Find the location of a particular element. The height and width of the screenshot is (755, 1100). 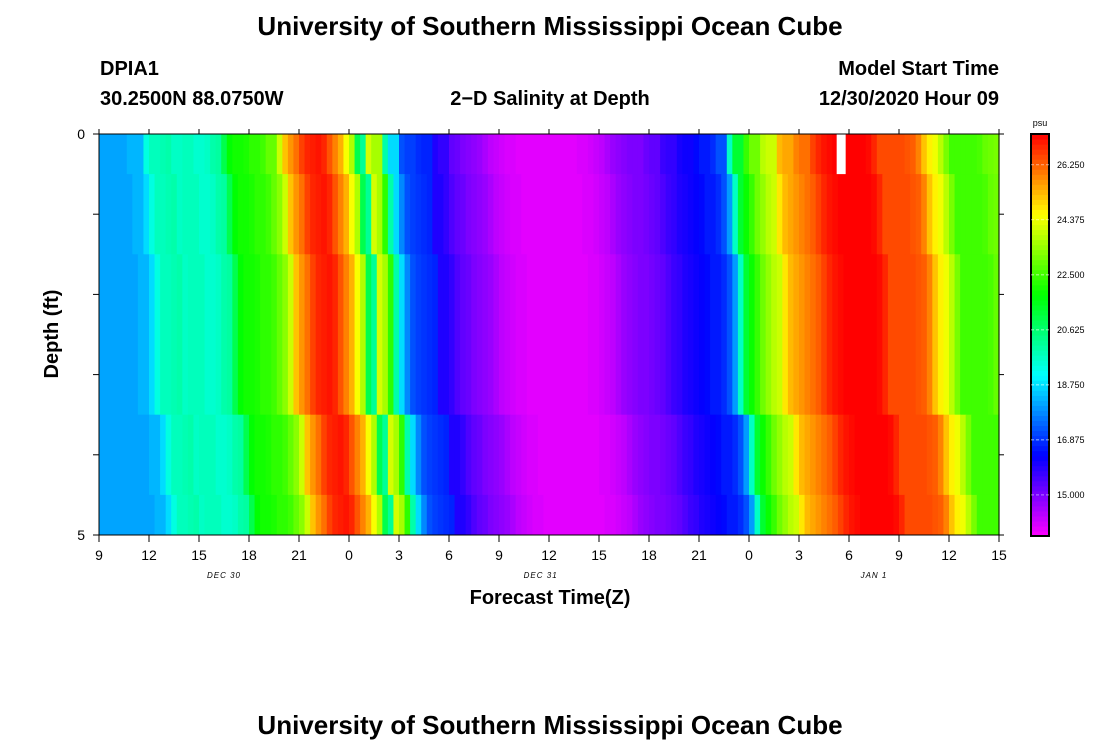

x-tick-label: 9 is located at coordinates (499, 555).